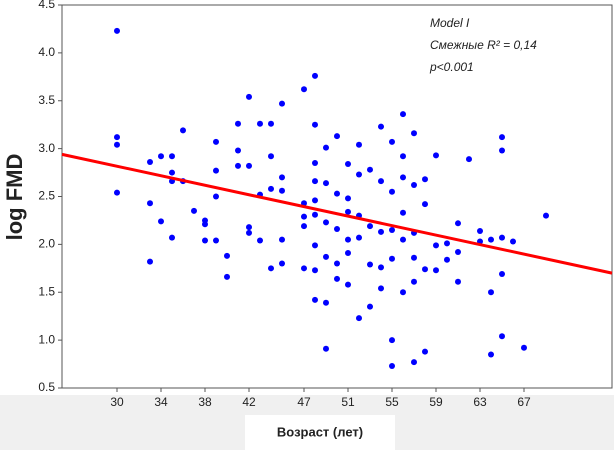 This screenshot has width=614, height=450. Describe the element at coordinates (117, 402) in the screenshot. I see `x-tick-label: 30` at that location.